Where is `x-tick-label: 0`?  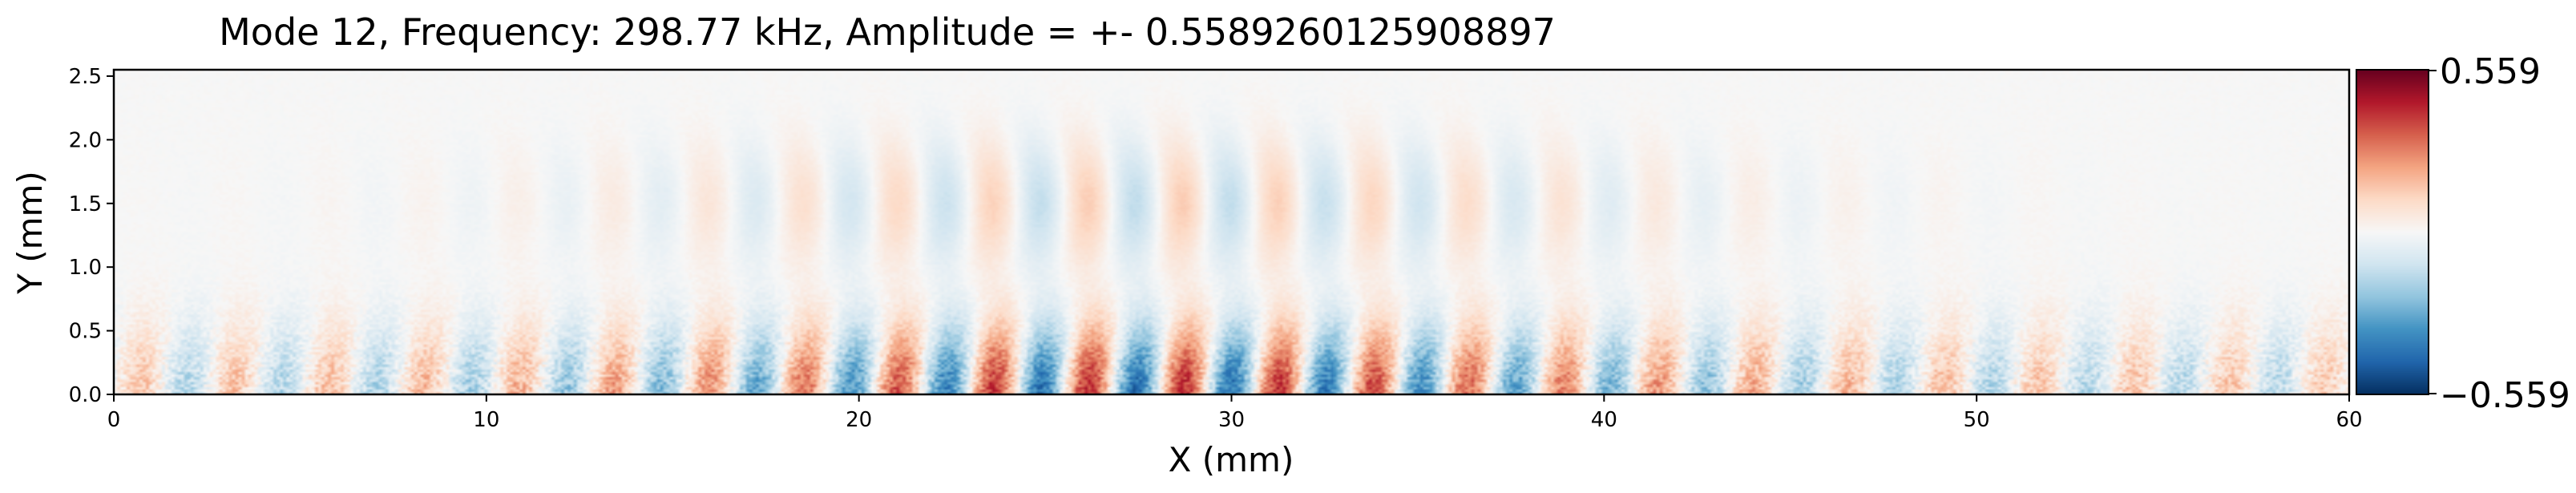
x-tick-label: 0 is located at coordinates (114, 420).